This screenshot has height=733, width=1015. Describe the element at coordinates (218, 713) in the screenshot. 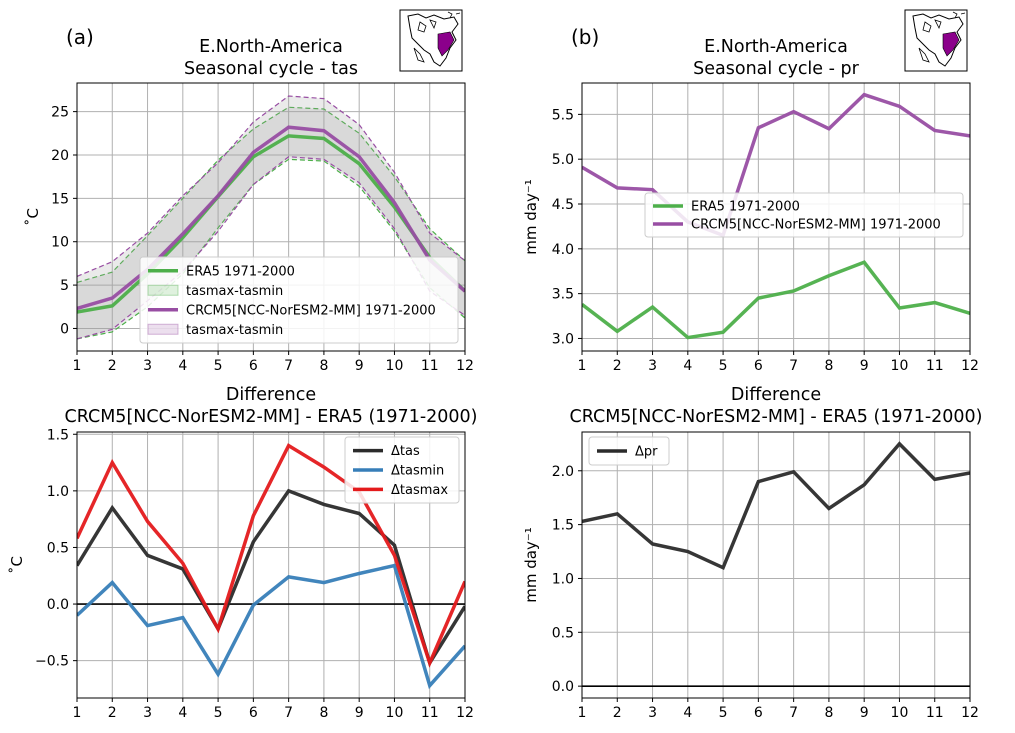

I see `x-tick-label: 5` at that location.